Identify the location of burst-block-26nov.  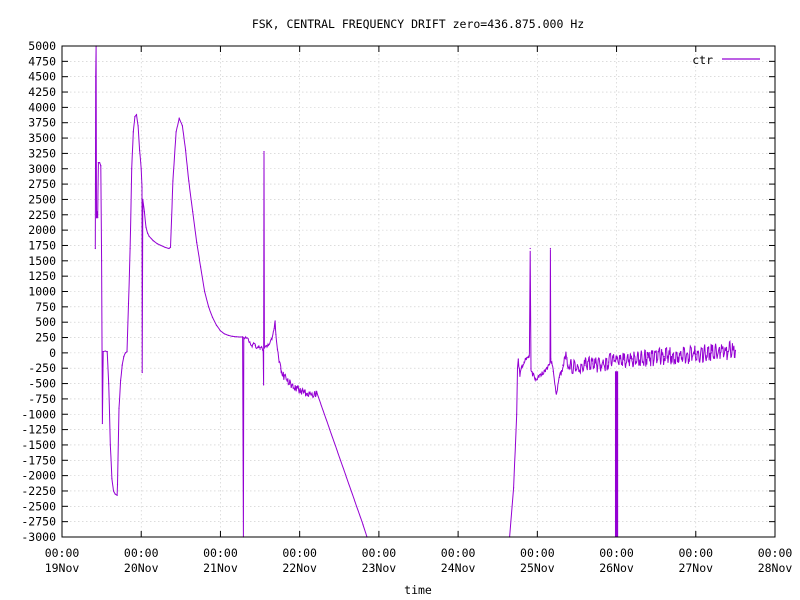
(616, 454).